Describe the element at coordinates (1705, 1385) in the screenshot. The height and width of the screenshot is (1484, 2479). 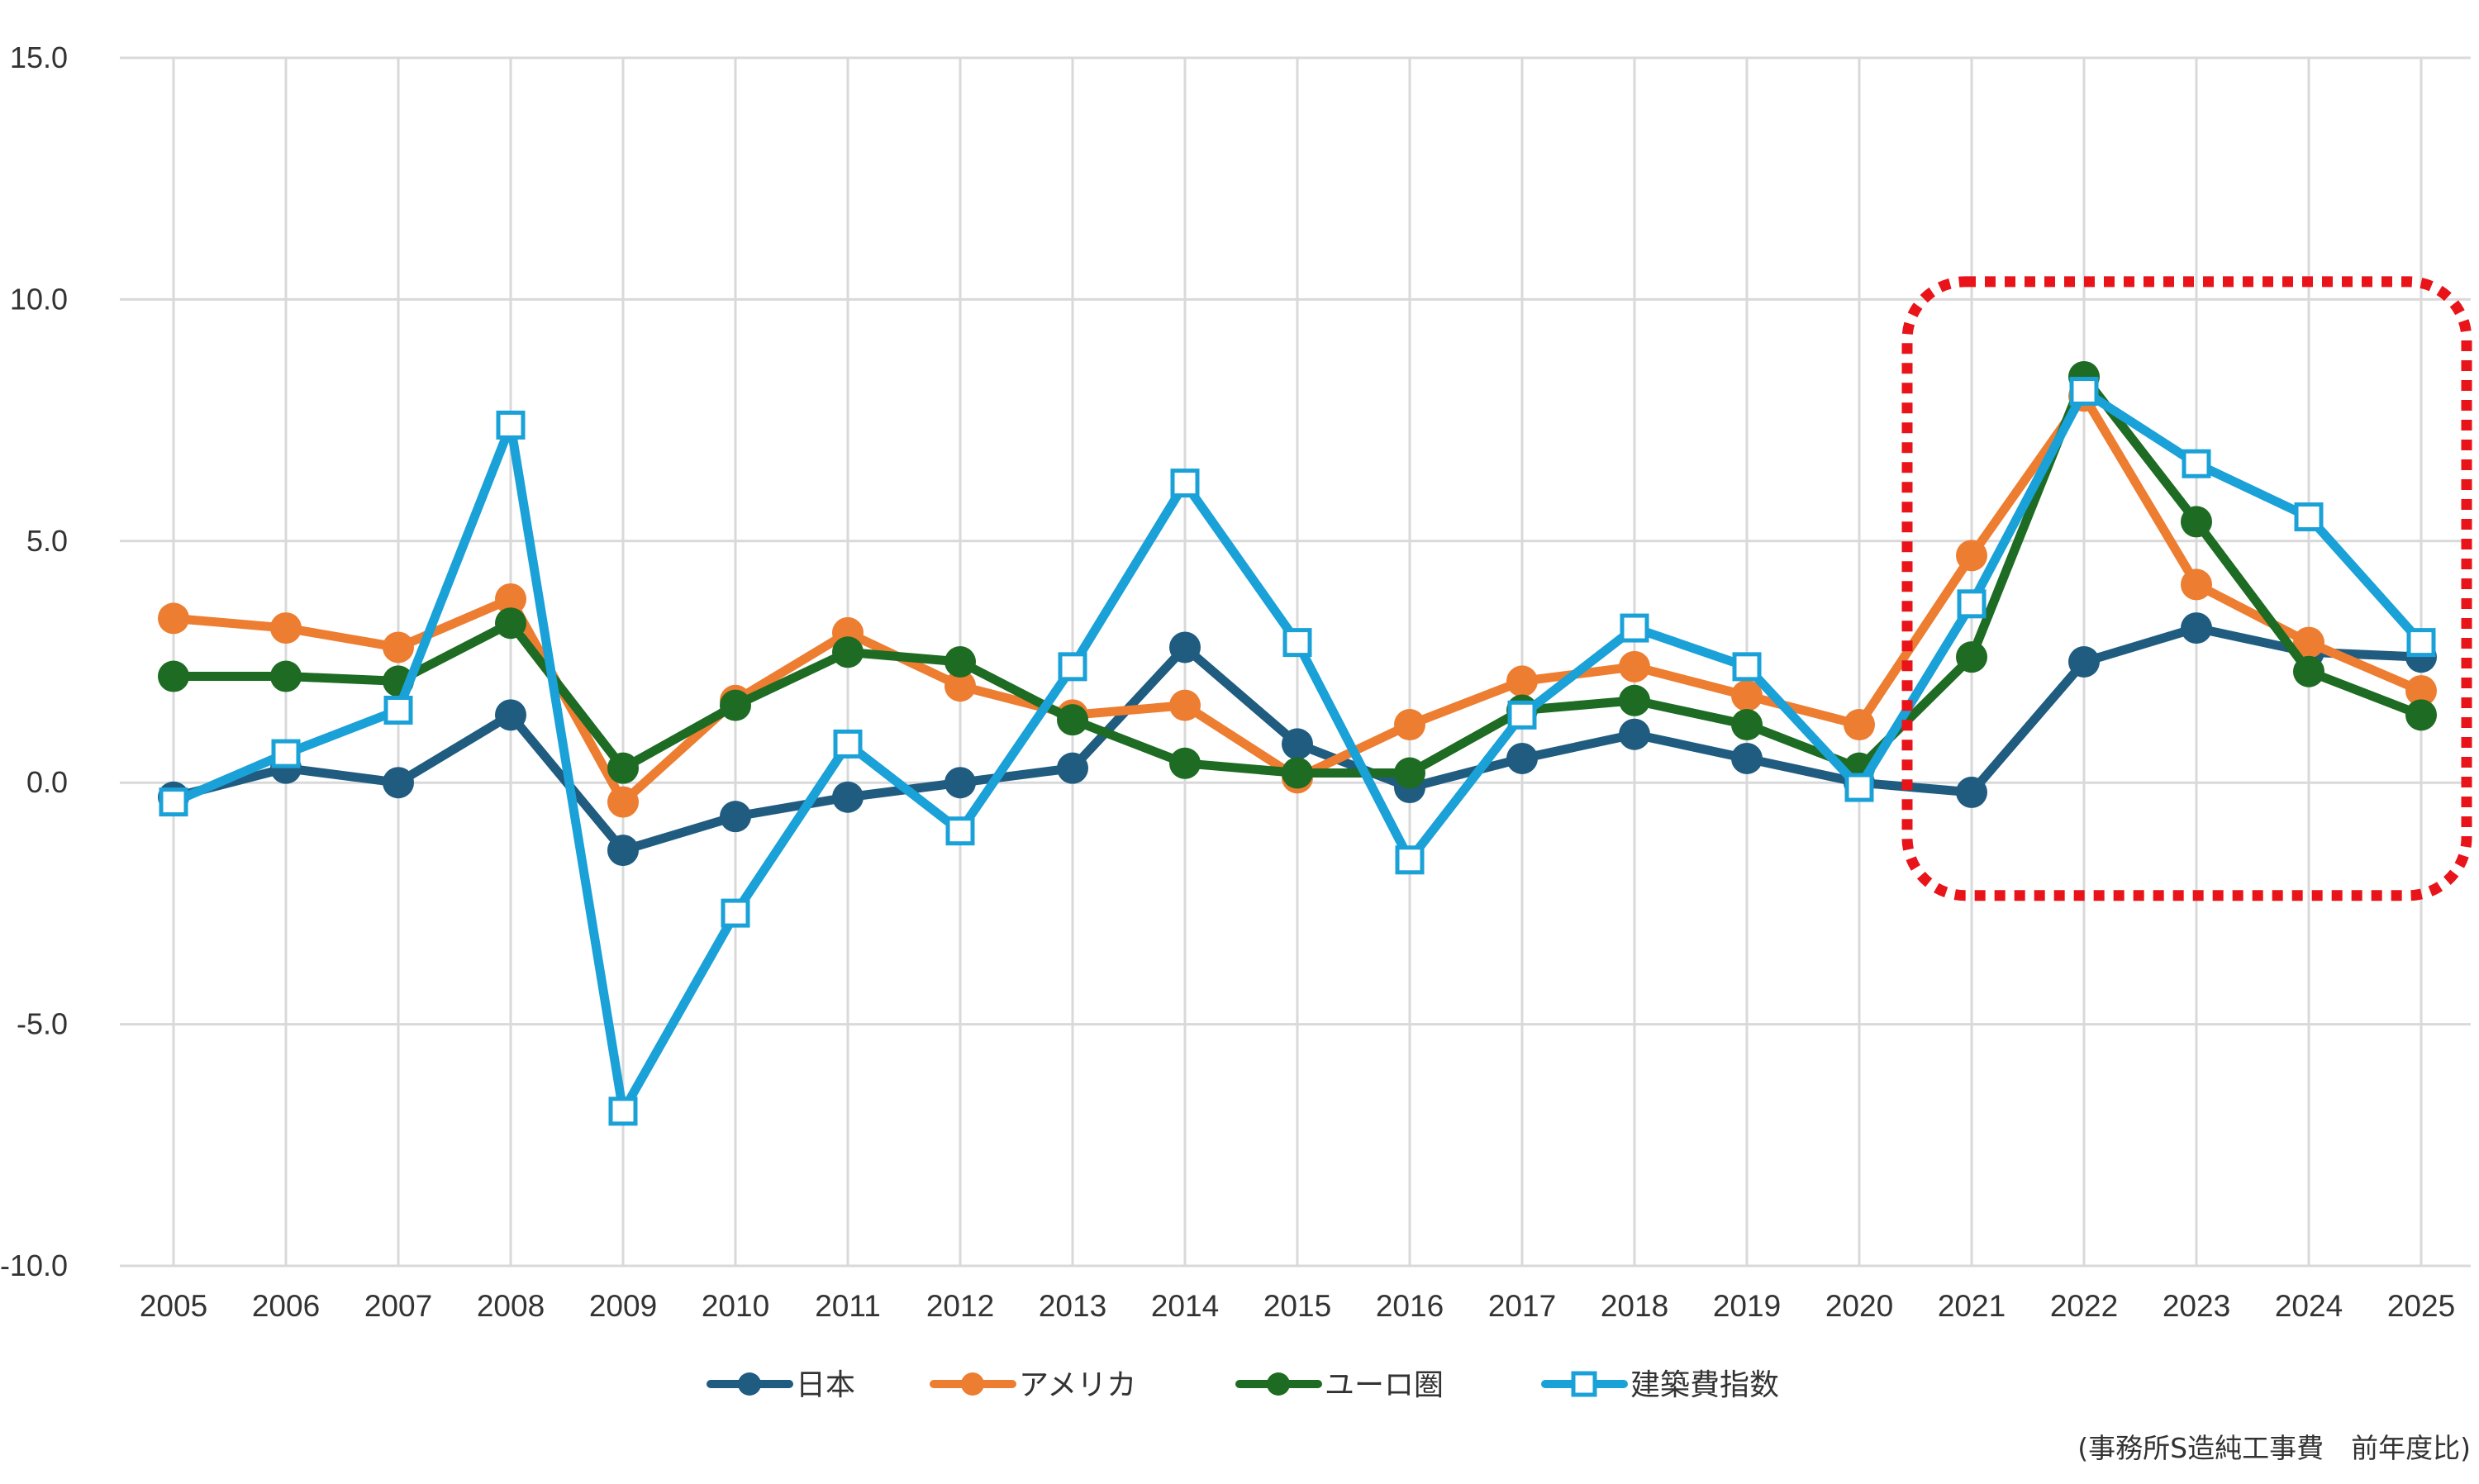
I see `legend-label: 建築費指数` at that location.